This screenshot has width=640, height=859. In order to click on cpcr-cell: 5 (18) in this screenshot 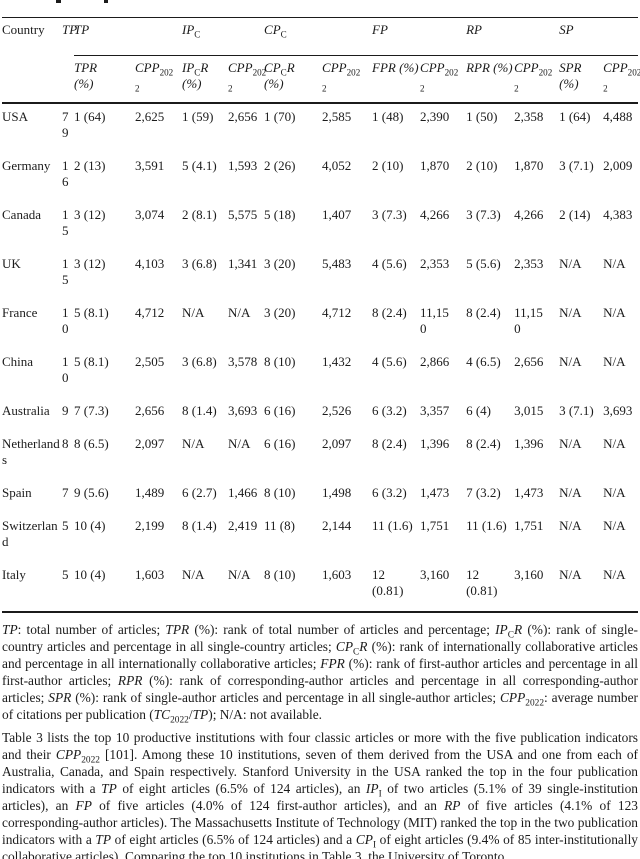, I will do `click(280, 214)`.